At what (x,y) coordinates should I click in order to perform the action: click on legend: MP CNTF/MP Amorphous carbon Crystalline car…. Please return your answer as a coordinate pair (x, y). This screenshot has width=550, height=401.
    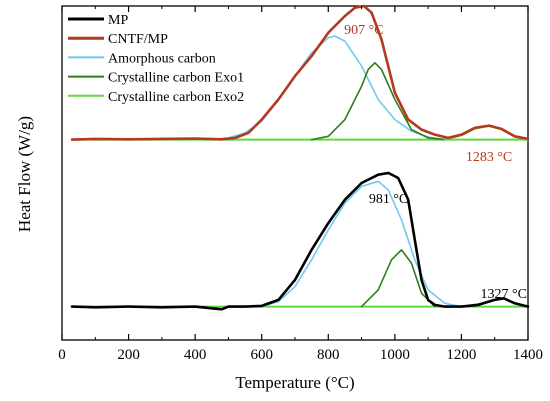
    Looking at the image, I should click on (156, 59).